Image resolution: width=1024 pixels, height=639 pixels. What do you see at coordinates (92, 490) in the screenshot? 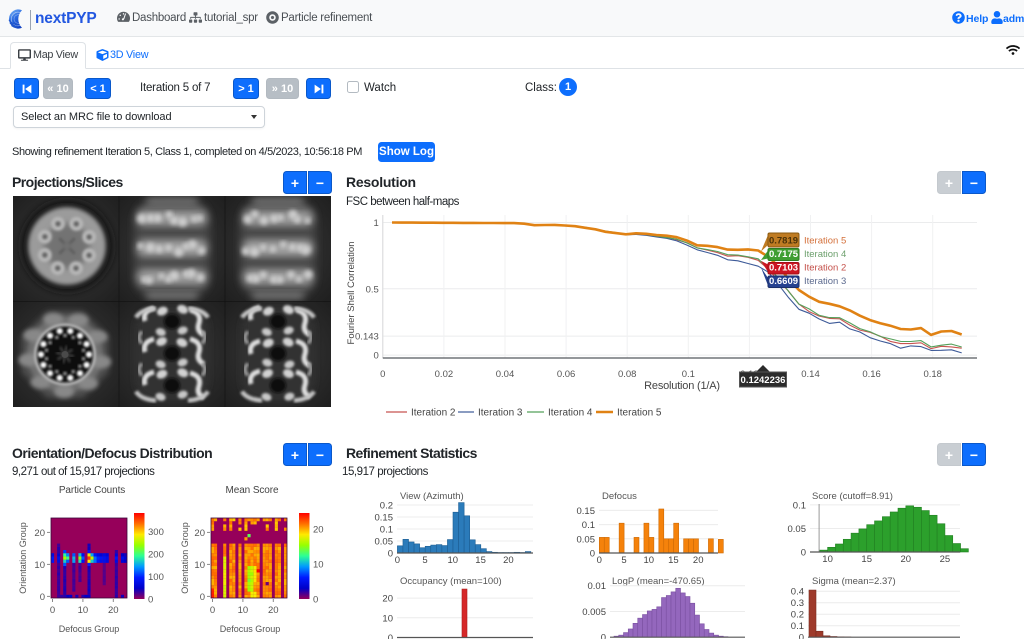
I see `svg-text: Particle Counts` at bounding box center [92, 490].